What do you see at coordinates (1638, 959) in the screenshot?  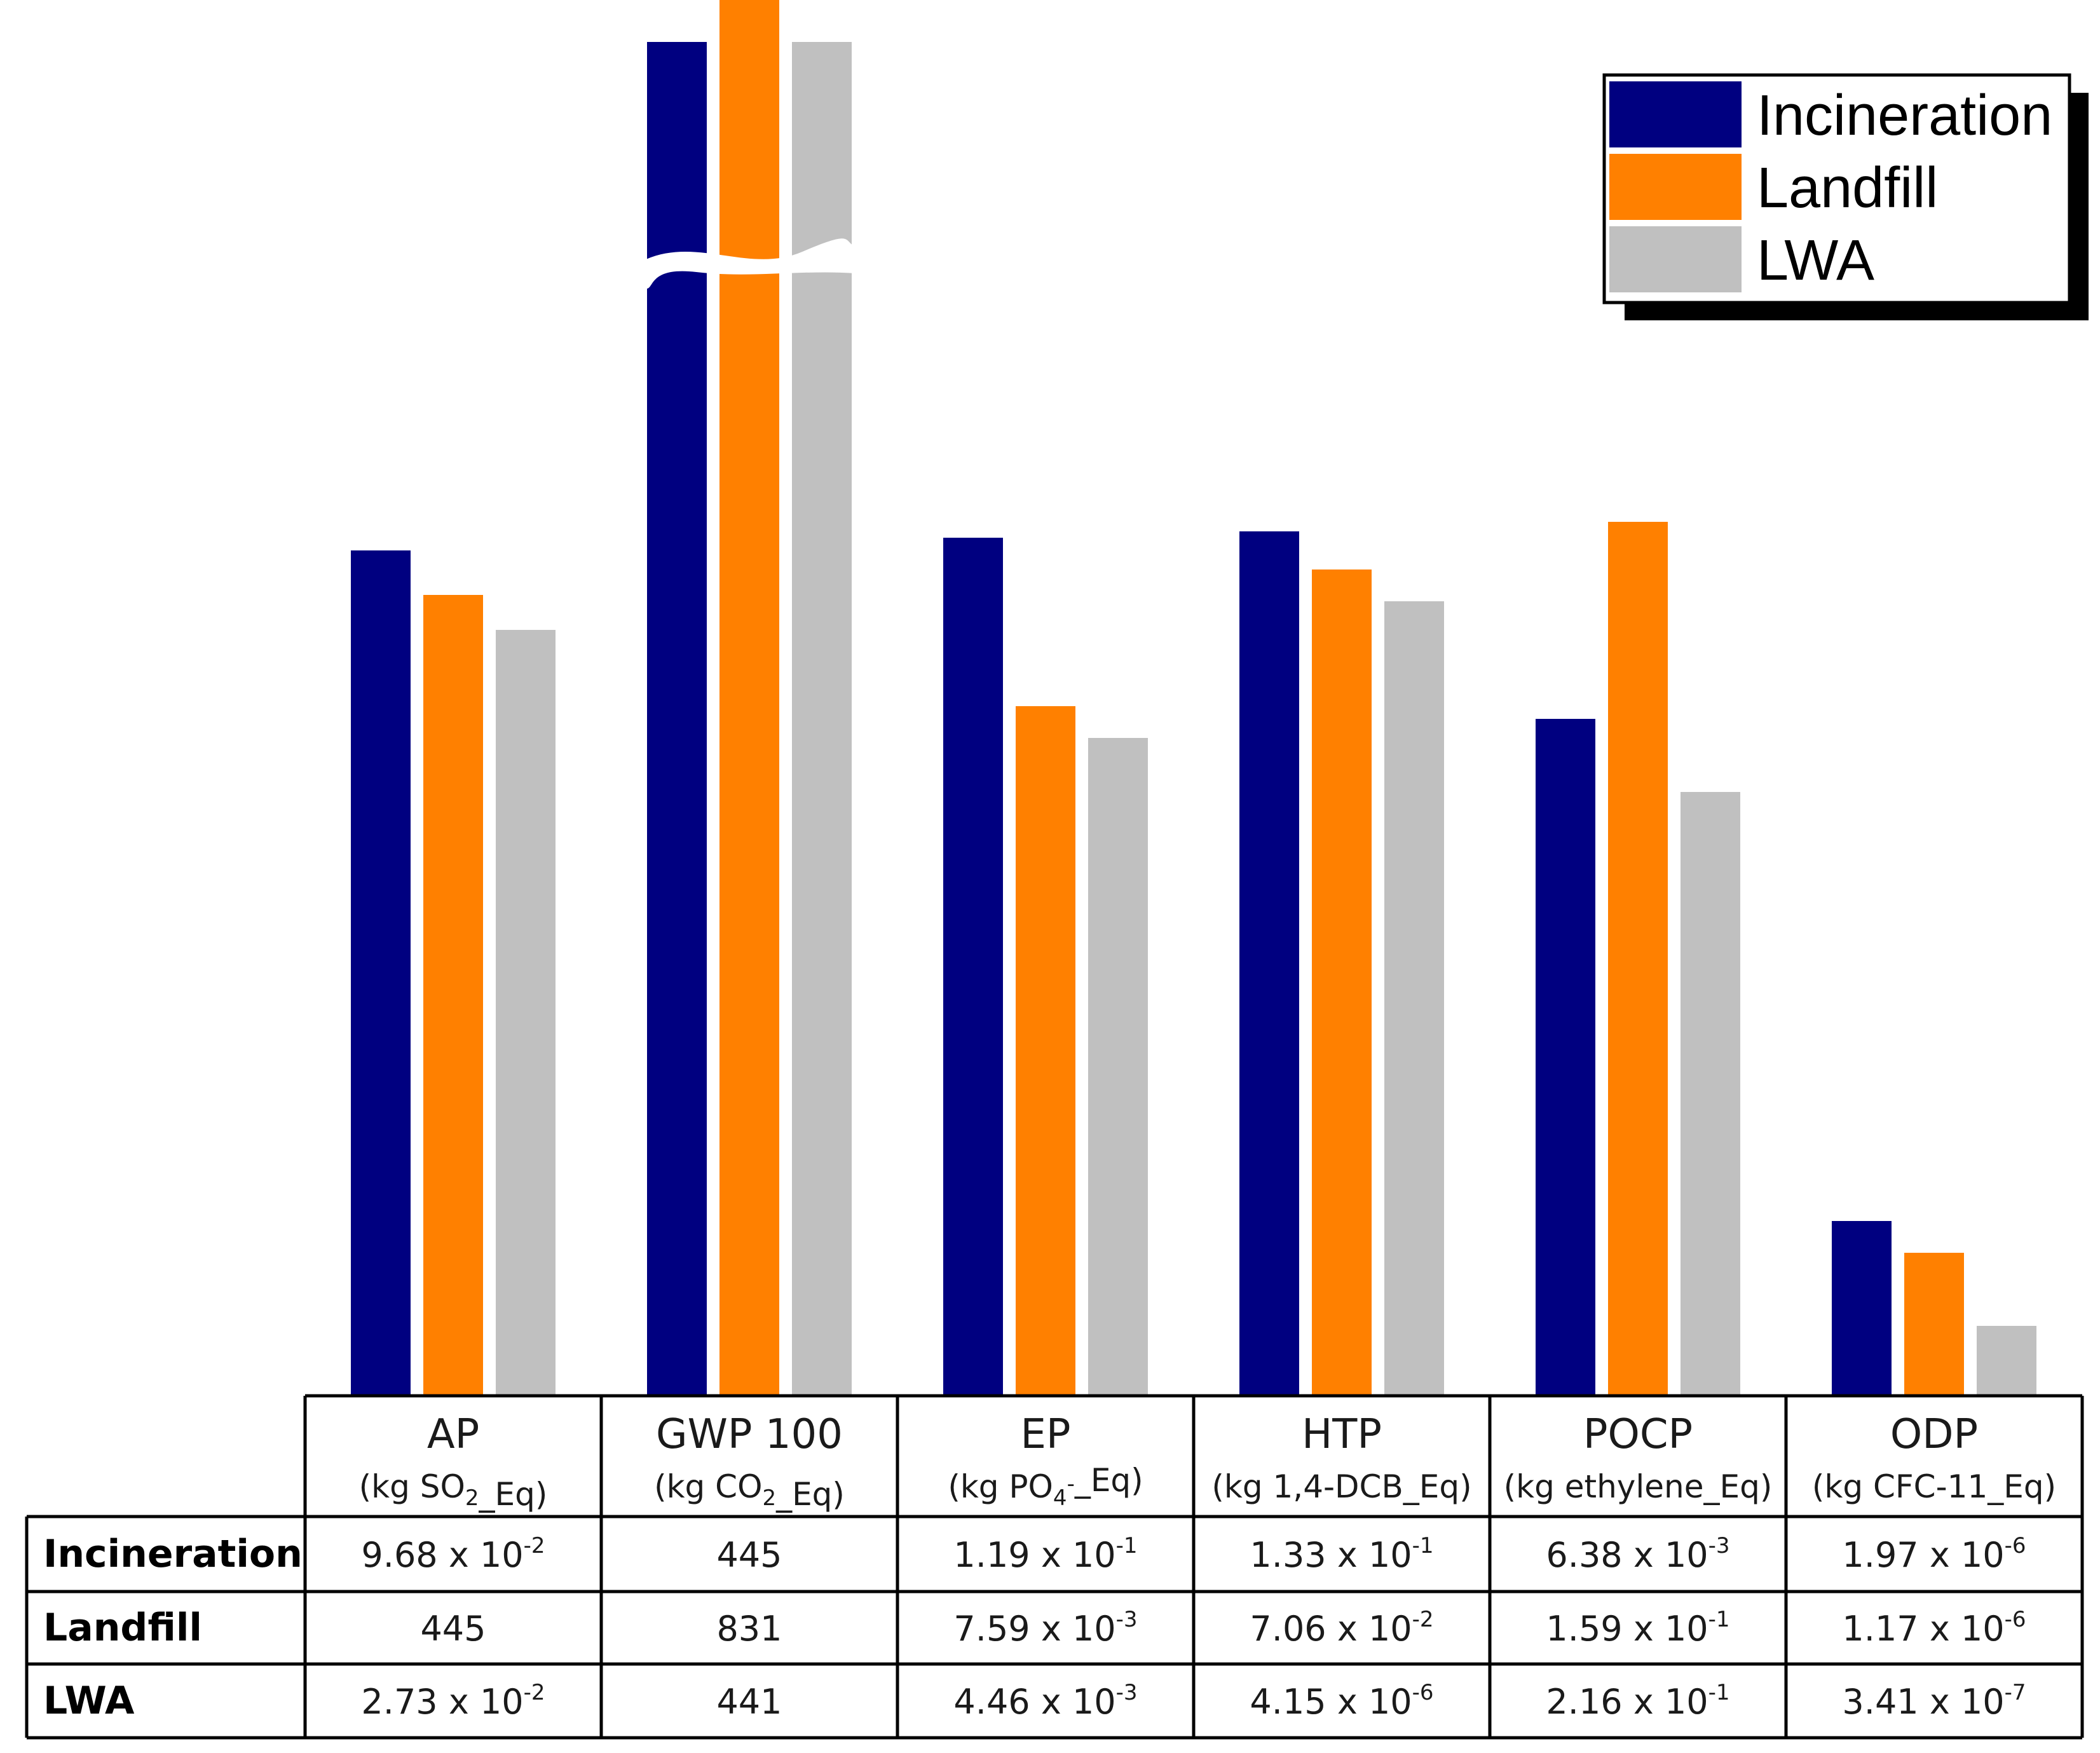 I see `bar-landfill-pocp` at bounding box center [1638, 959].